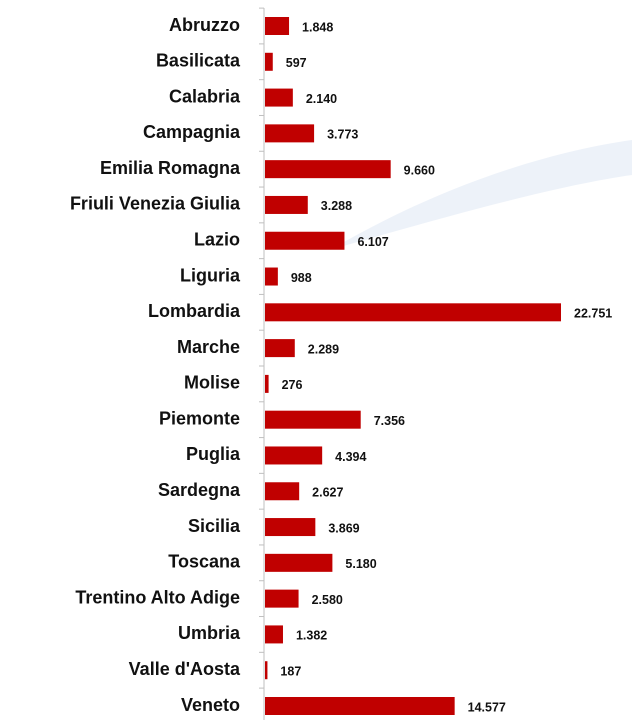  Describe the element at coordinates (292, 385) in the screenshot. I see `value-label: 276` at that location.